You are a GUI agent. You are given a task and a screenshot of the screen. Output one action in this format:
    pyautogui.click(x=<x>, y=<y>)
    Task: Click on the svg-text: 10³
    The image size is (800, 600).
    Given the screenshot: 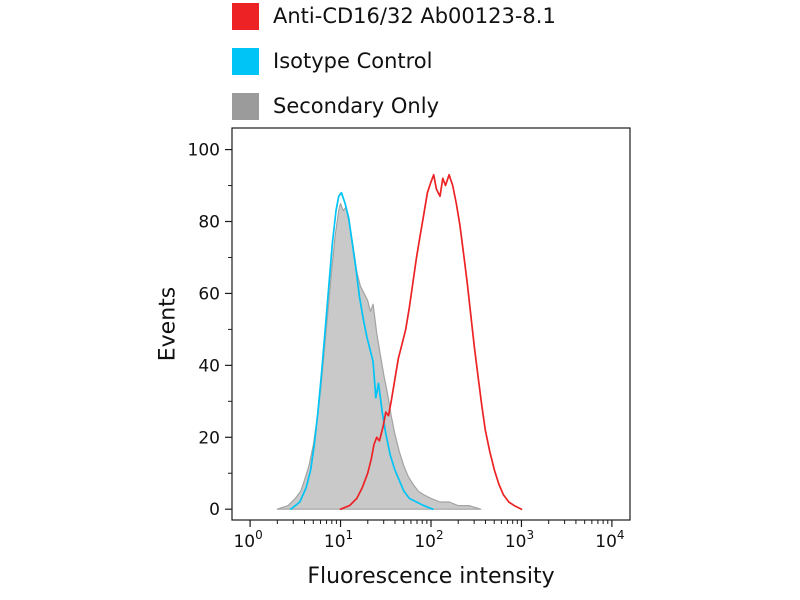 What is the action you would take?
    pyautogui.click(x=519, y=540)
    